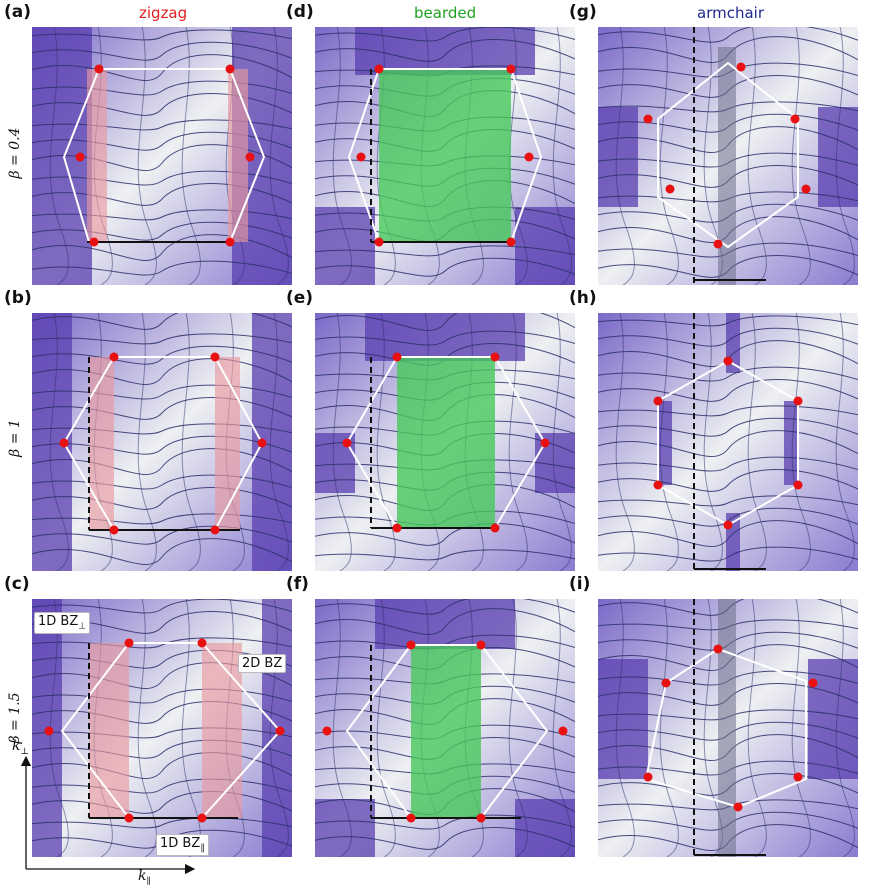  I want to click on column-title-bearded: bearded, so click(445, 13).